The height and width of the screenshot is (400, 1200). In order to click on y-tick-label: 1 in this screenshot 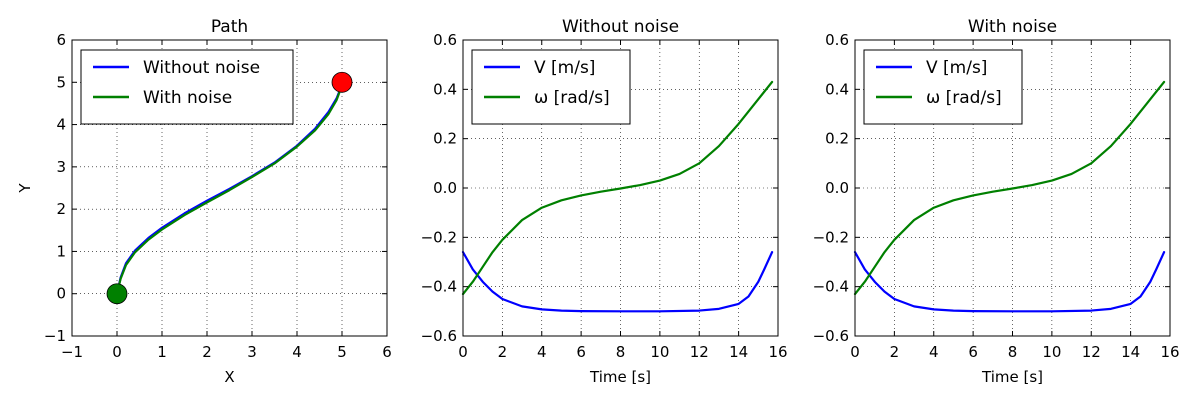, I will do `click(61, 251)`.